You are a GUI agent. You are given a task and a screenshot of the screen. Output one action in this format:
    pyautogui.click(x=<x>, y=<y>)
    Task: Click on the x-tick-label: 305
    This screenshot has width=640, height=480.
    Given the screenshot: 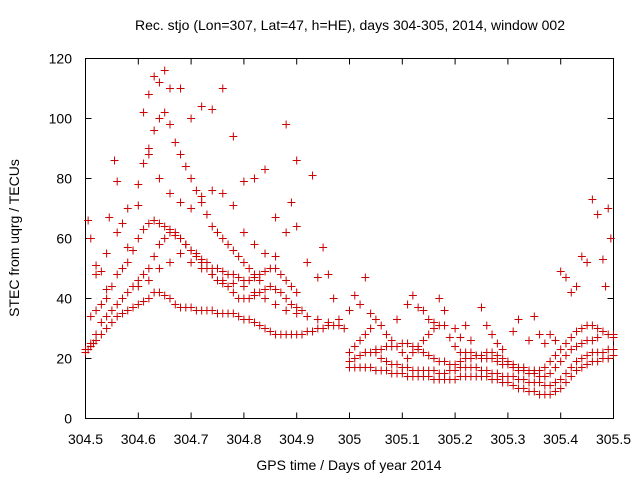 What is the action you would take?
    pyautogui.click(x=350, y=439)
    